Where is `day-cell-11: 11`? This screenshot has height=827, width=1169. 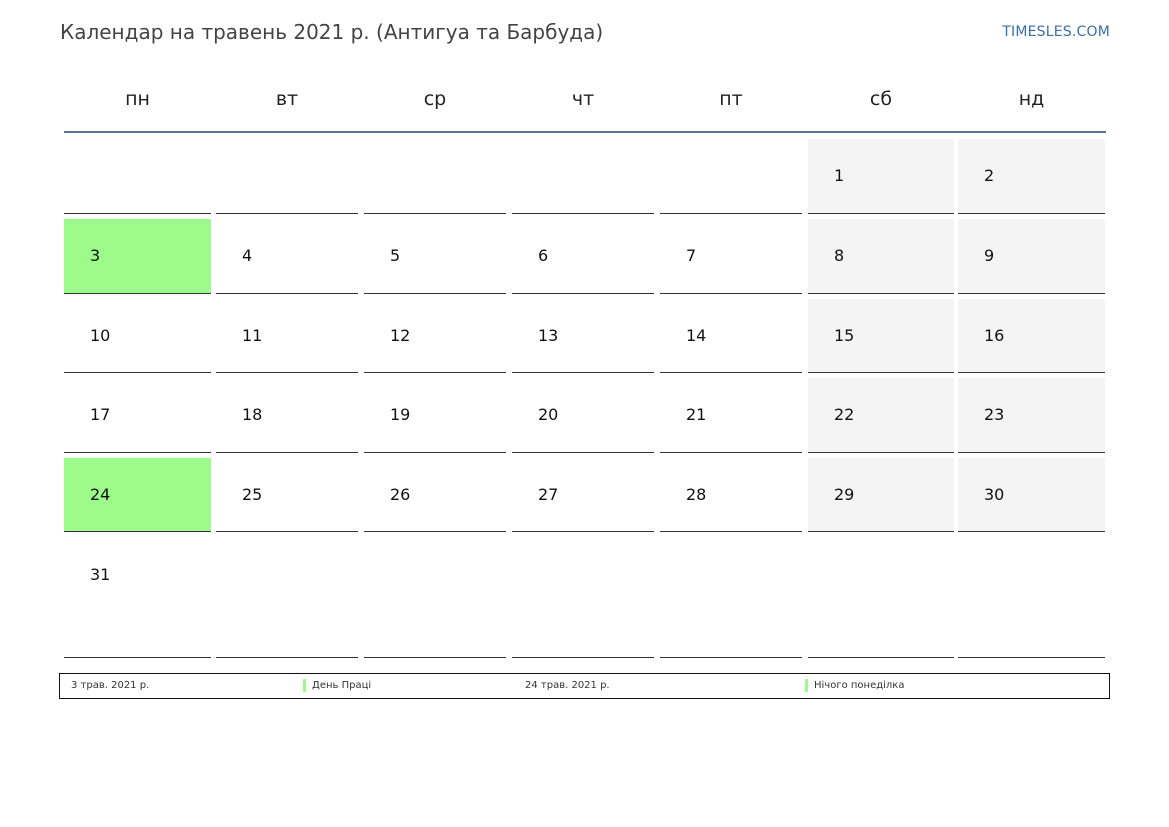 day-cell-11: 11 is located at coordinates (287, 336).